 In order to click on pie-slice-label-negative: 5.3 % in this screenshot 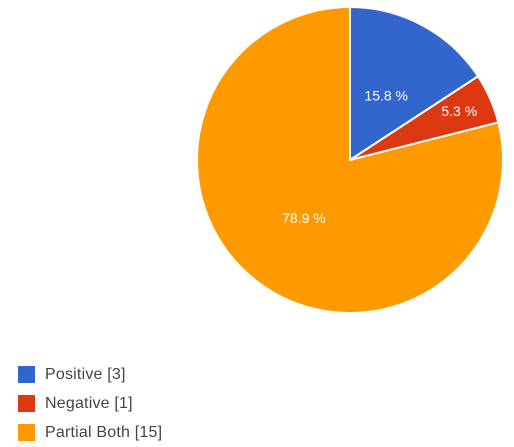, I will do `click(459, 111)`.